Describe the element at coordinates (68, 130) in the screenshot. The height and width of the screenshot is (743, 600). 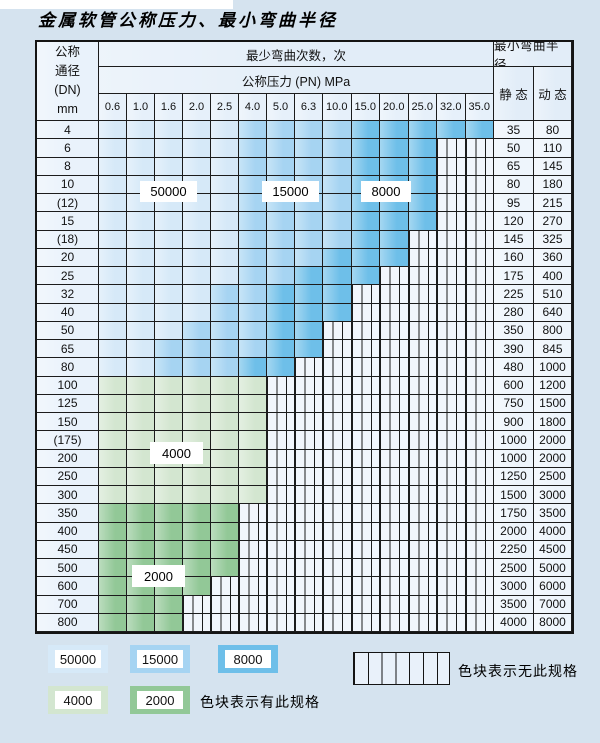
I see `dn-cell: 4` at that location.